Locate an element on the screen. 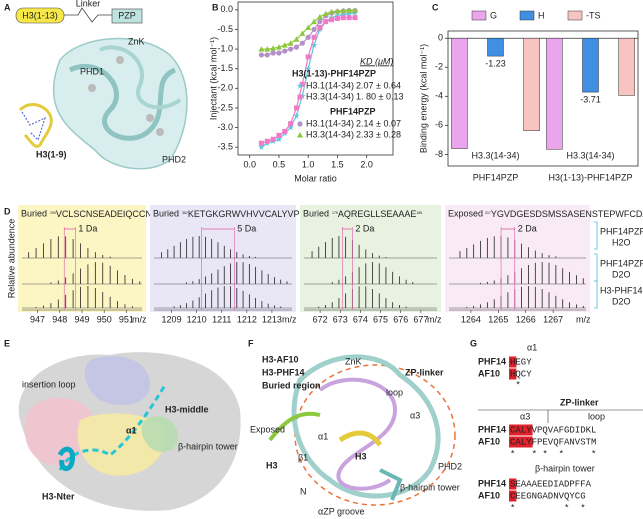 The image size is (643, 519). conservation-stars: * is located at coordinates (515, 385).